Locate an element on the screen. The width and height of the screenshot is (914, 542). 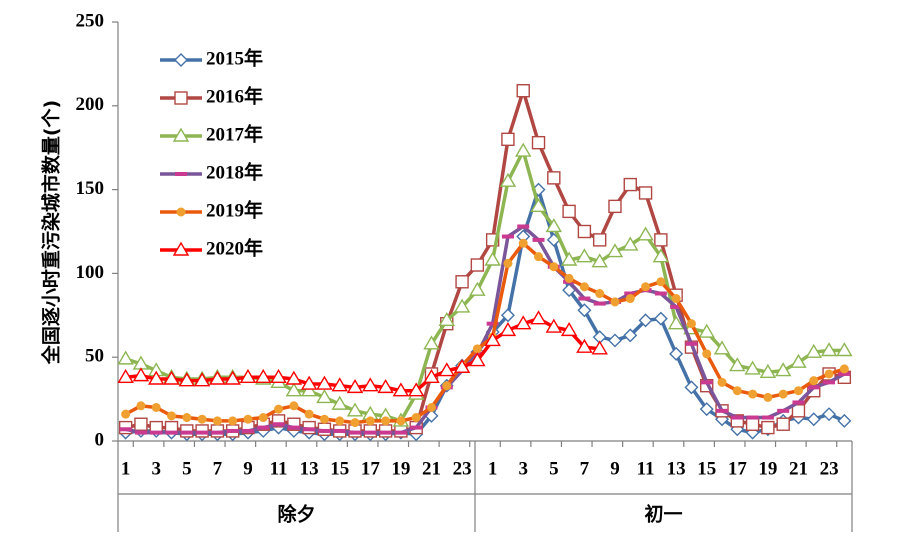
legend-label: 2015年 is located at coordinates (234, 57).